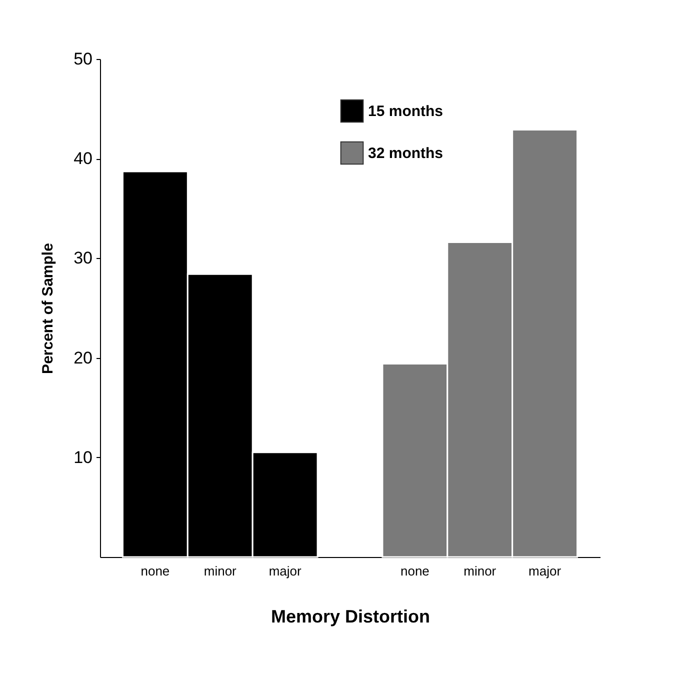  What do you see at coordinates (48, 308) in the screenshot?
I see `y-axis-title: Percent of Sample` at bounding box center [48, 308].